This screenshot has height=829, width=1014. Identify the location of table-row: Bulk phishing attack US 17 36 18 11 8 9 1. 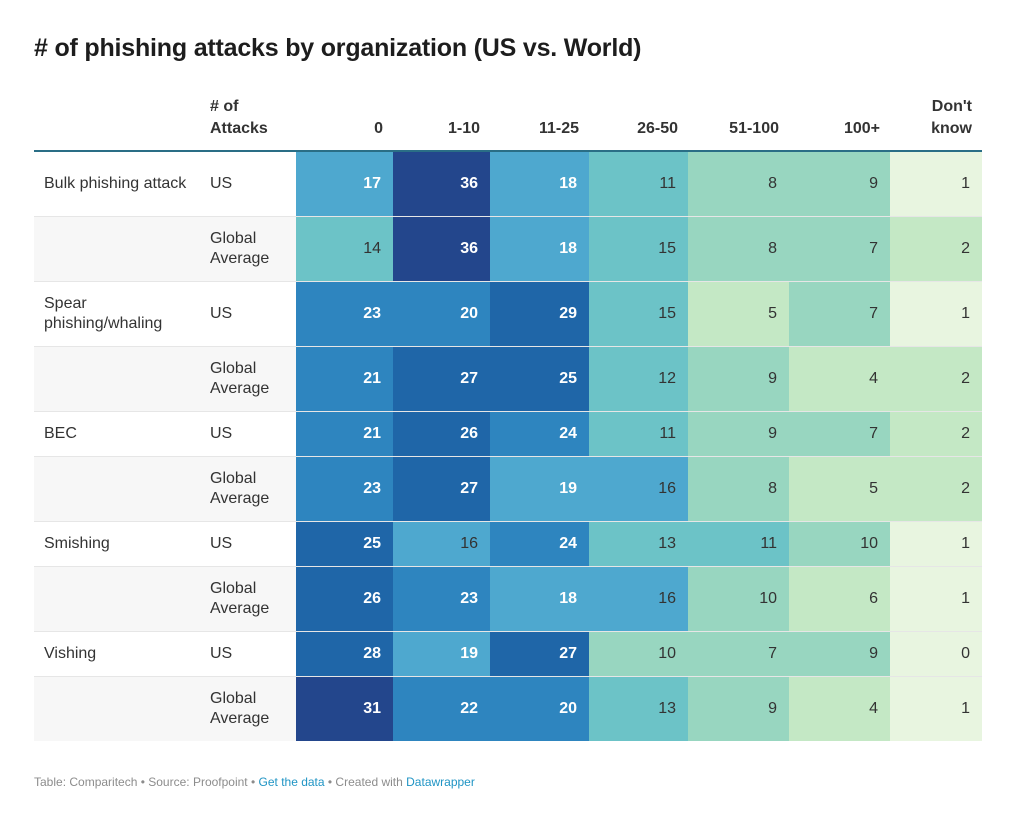
(508, 183).